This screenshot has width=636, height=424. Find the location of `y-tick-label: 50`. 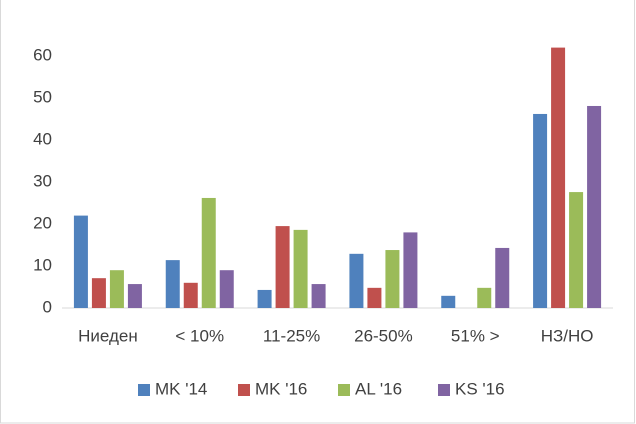

y-tick-label: 50 is located at coordinates (42, 96).